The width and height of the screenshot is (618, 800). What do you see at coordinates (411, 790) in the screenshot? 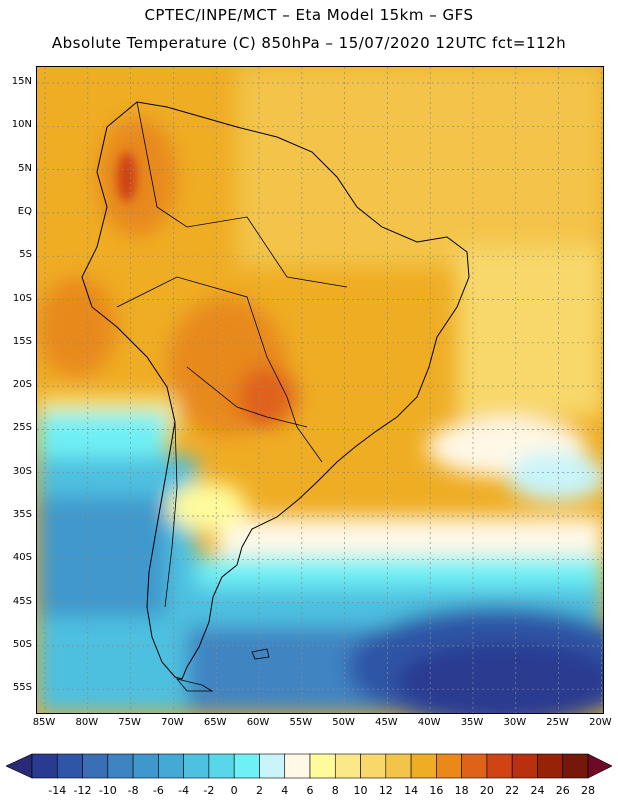
I see `colorbar-label: 14` at bounding box center [411, 790].